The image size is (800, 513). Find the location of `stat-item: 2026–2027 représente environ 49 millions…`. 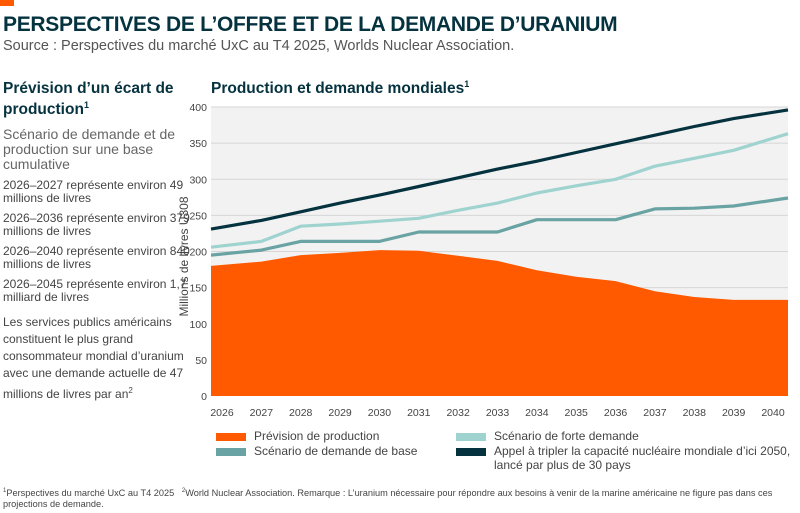

stat-item: 2026–2027 représente environ 49 millions… is located at coordinates (93, 192).